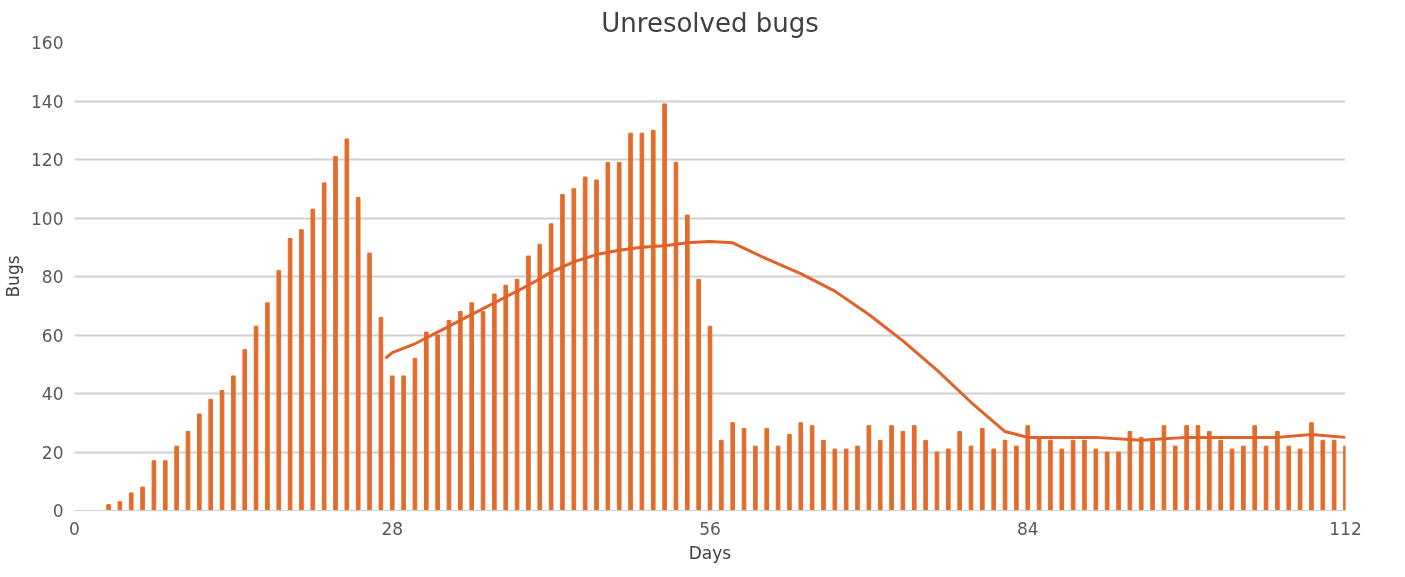 The image size is (1405, 577). Describe the element at coordinates (47, 101) in the screenshot. I see `y-tick-label: 140` at that location.